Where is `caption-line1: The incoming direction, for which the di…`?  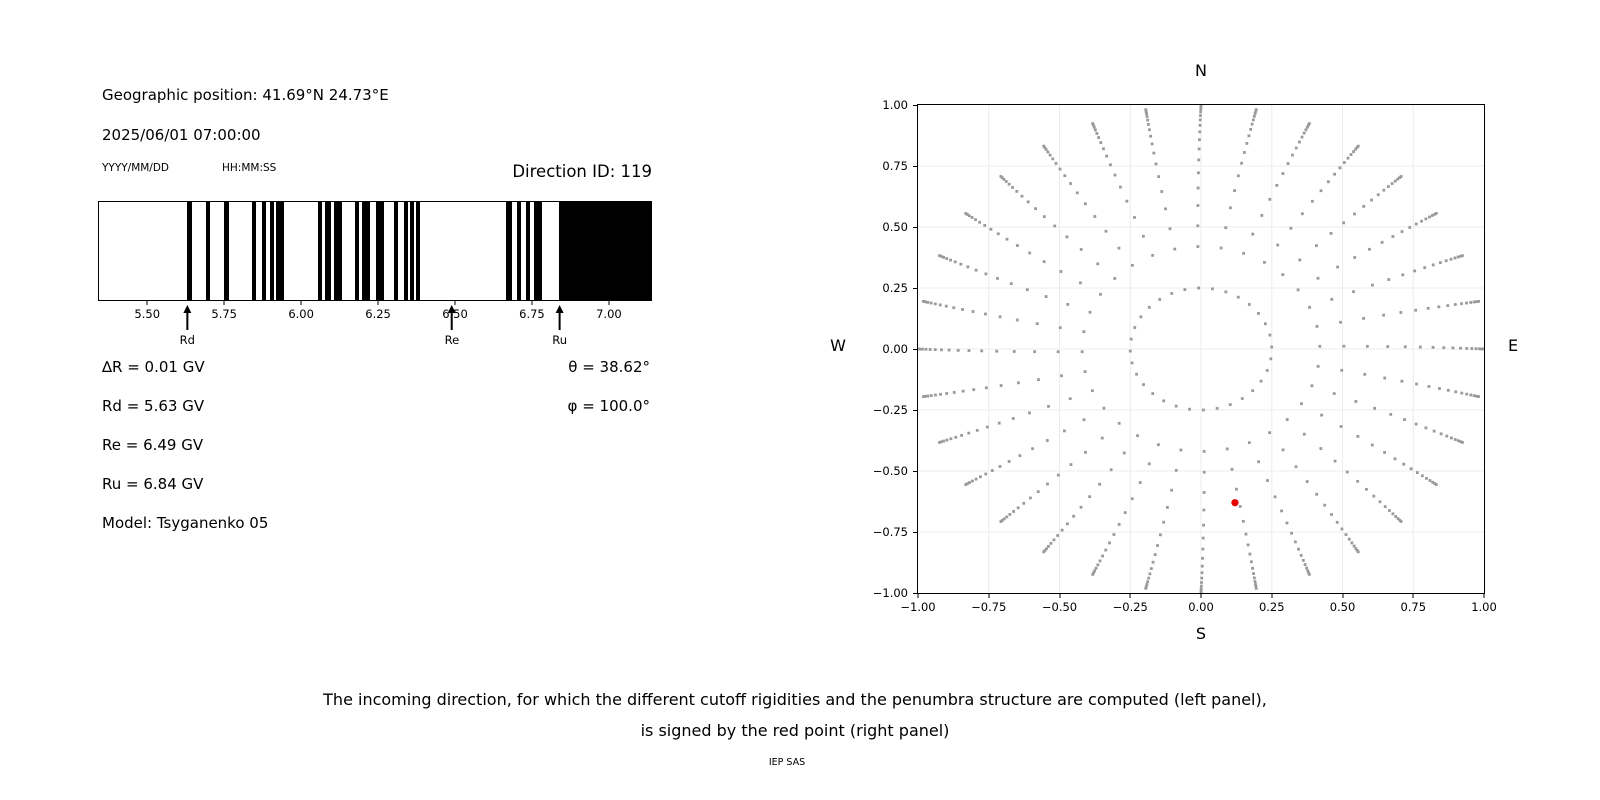 caption-line1: The incoming direction, for which the di… is located at coordinates (795, 699).